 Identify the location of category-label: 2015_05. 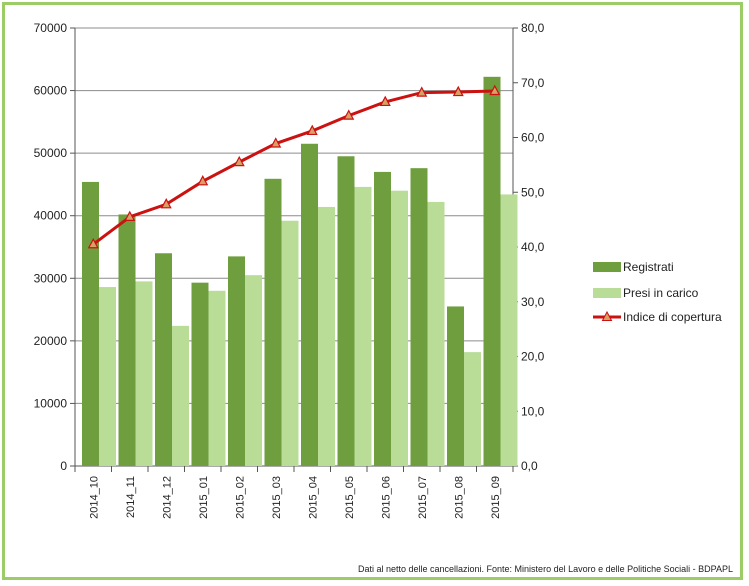
(350, 497).